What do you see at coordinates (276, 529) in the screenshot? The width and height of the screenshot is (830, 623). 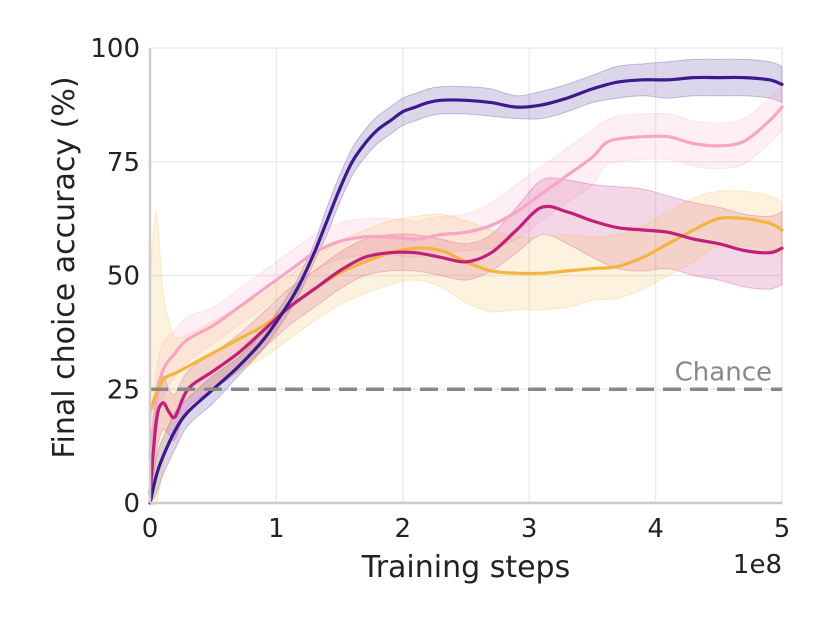 I see `x-tick-label-1: 1` at bounding box center [276, 529].